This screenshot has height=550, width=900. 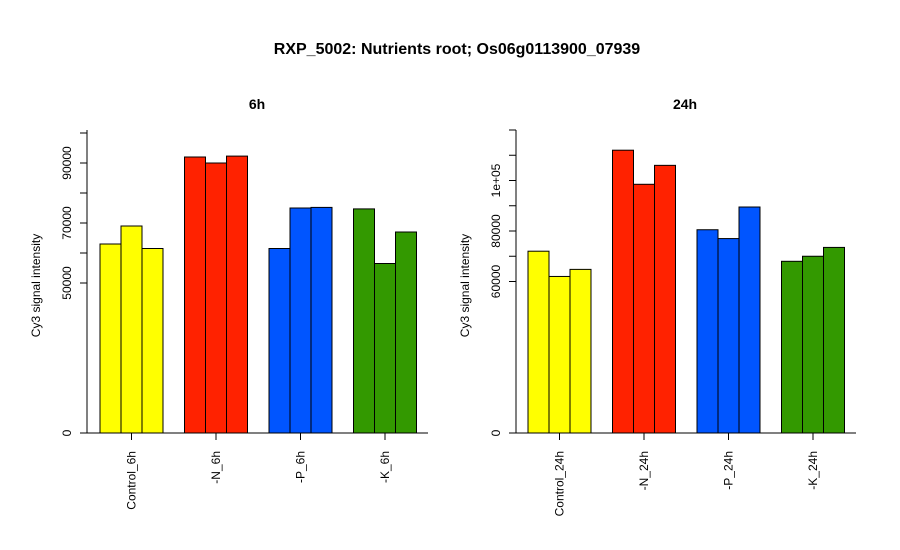 What do you see at coordinates (685, 104) in the screenshot?
I see `panel-title: 24h` at bounding box center [685, 104].